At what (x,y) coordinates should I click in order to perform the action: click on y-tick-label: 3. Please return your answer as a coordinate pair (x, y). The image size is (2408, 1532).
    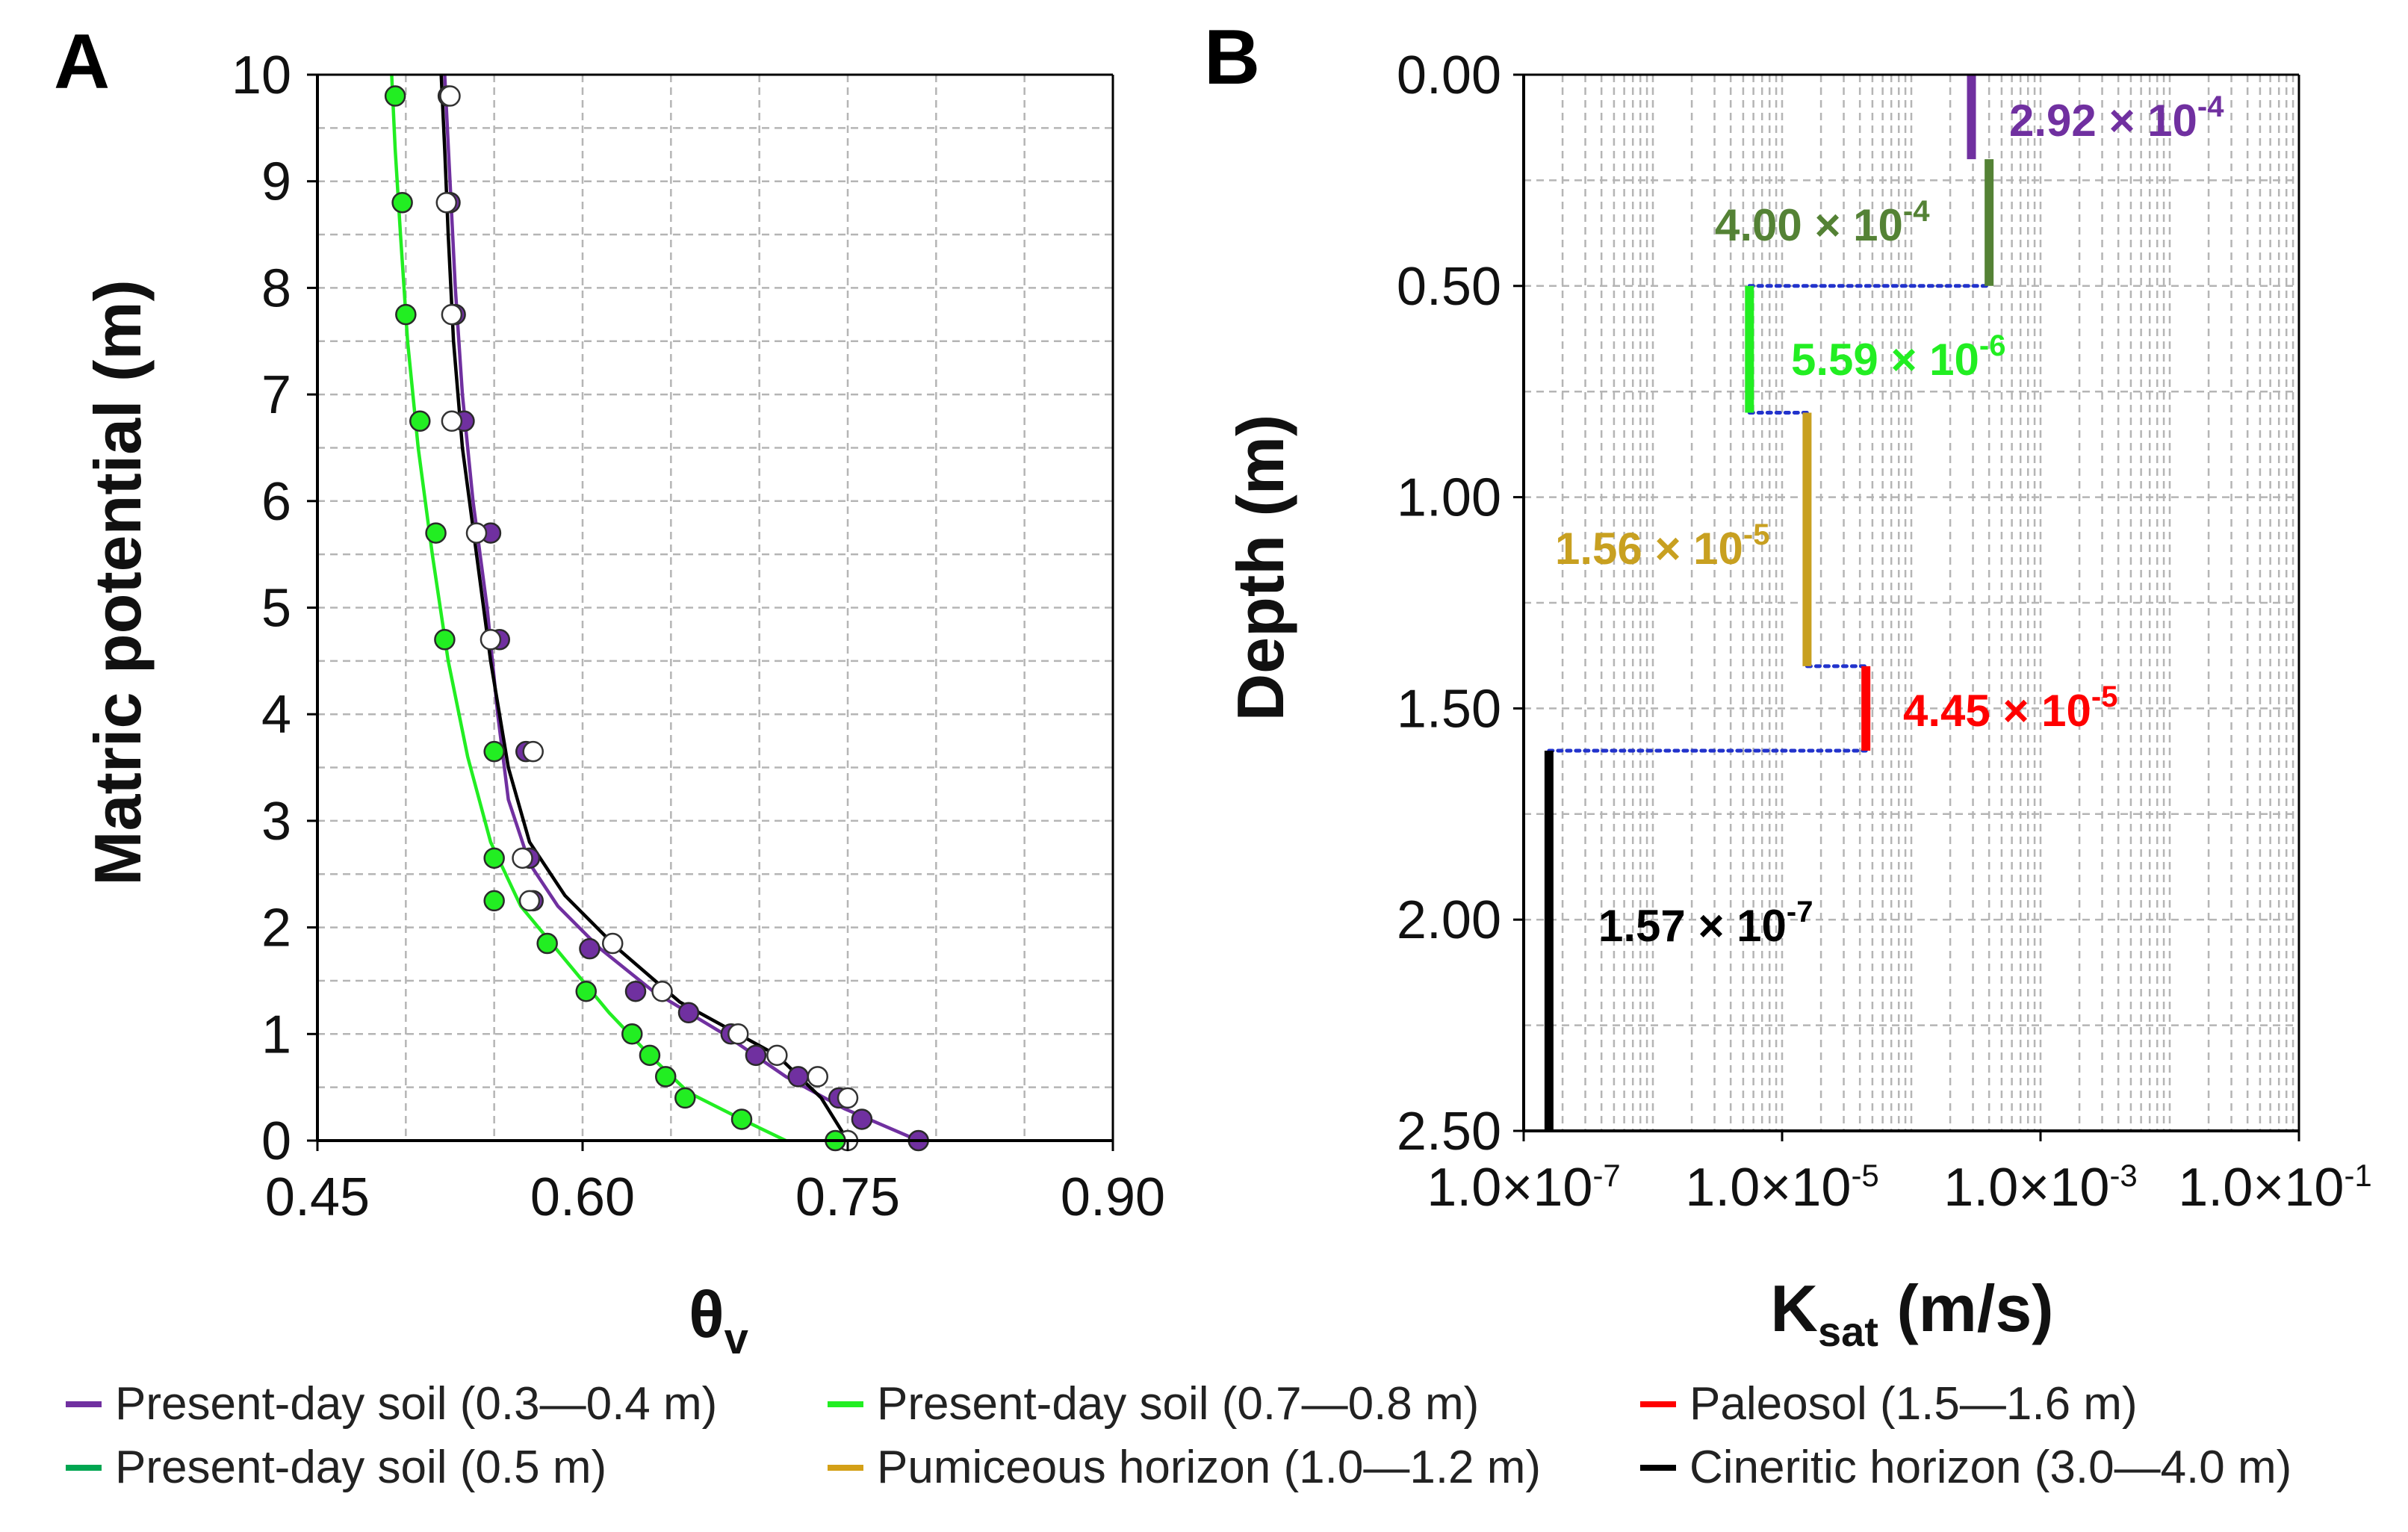
    Looking at the image, I should click on (276, 822).